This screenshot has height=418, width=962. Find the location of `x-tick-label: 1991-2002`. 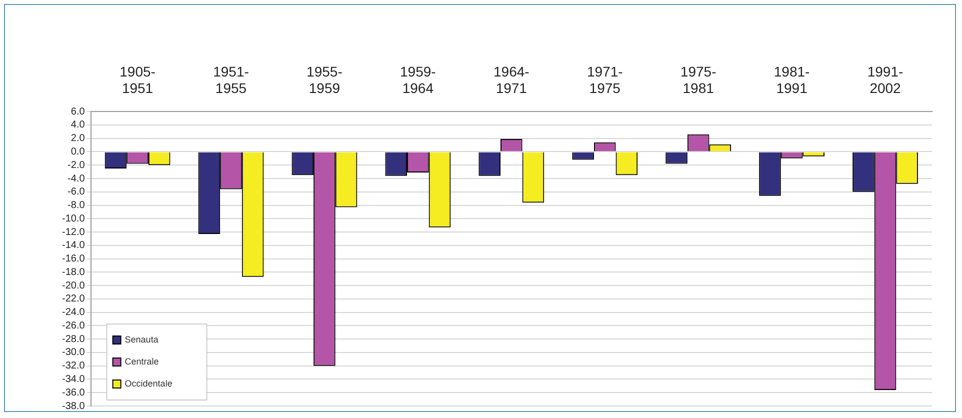

x-tick-label: 1991-2002 is located at coordinates (885, 79).